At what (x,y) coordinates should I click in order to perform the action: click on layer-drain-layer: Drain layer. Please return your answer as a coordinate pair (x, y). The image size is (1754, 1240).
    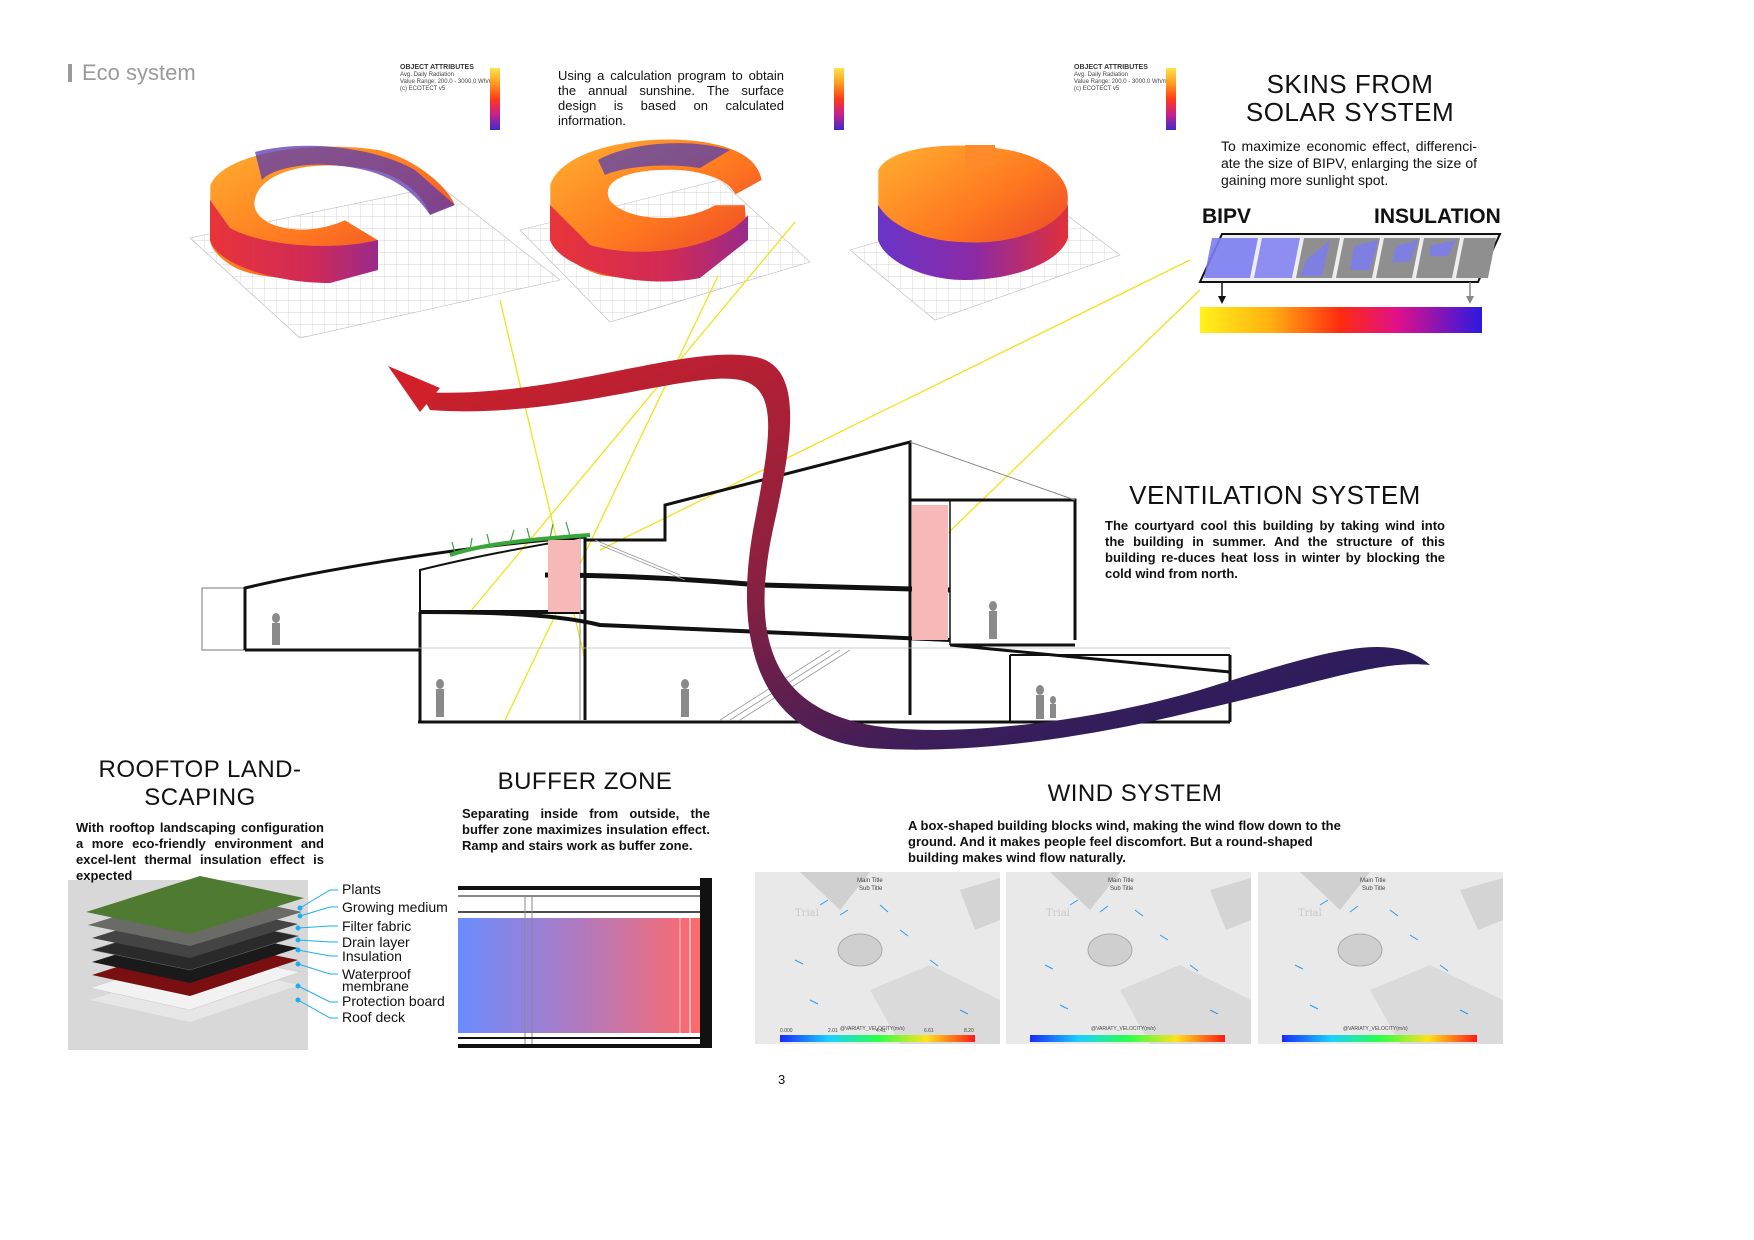
    Looking at the image, I should click on (376, 942).